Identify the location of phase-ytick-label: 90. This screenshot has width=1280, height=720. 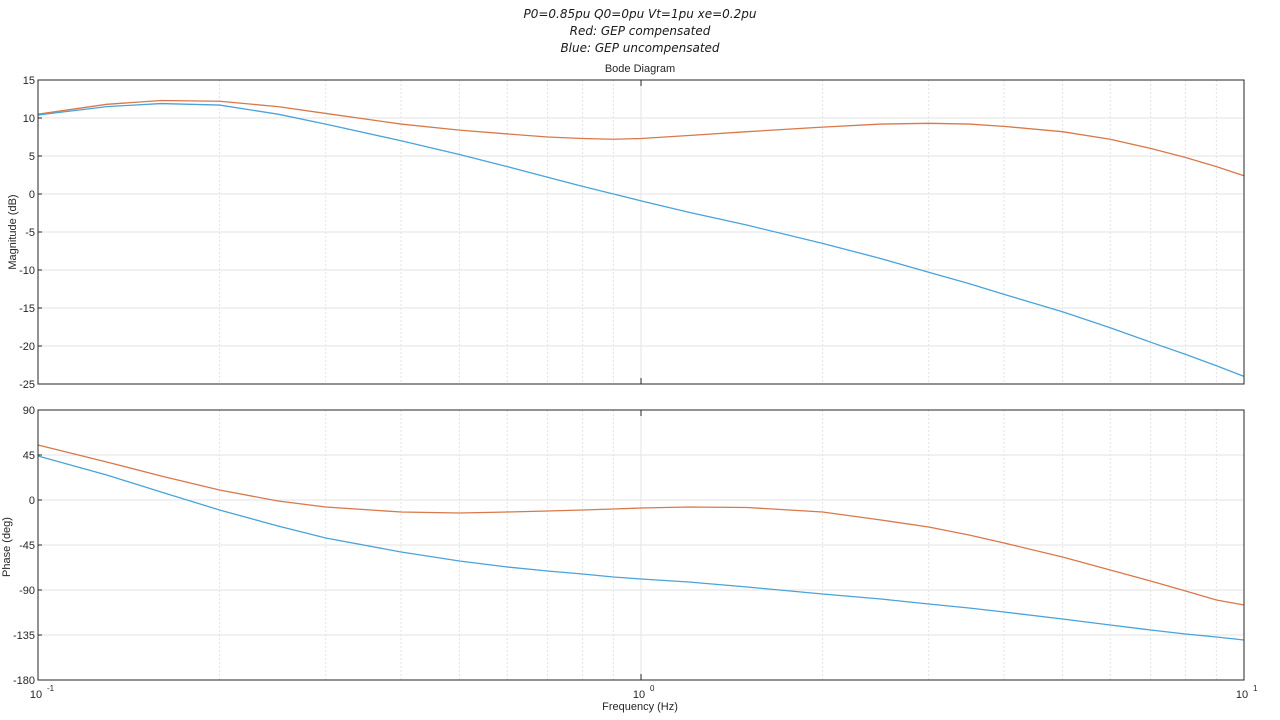
(29, 411).